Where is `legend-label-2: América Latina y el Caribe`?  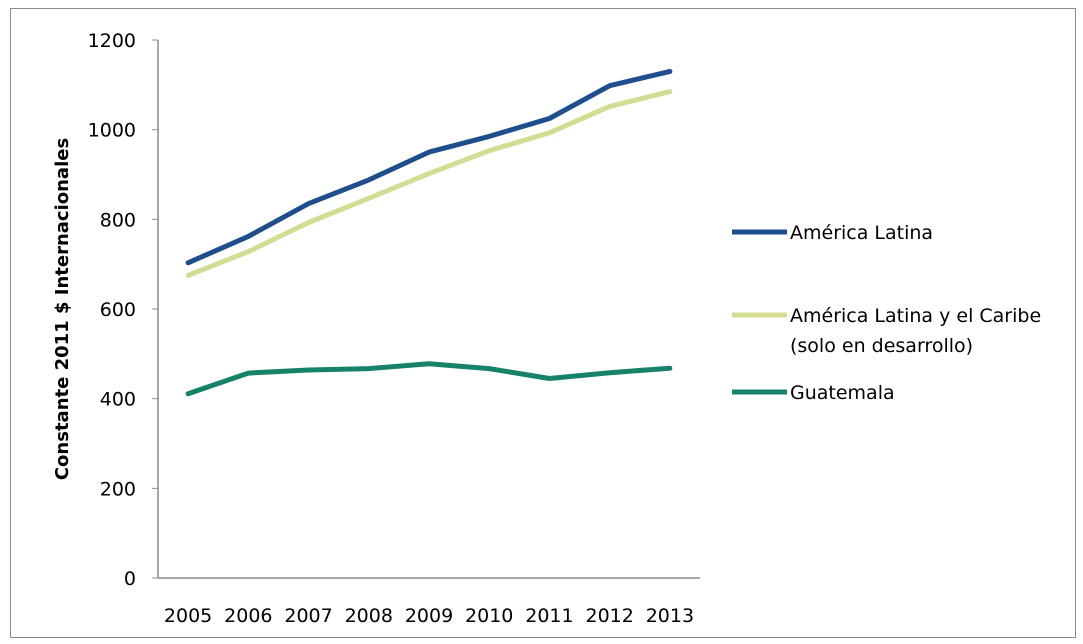 legend-label-2: América Latina y el Caribe is located at coordinates (915, 316).